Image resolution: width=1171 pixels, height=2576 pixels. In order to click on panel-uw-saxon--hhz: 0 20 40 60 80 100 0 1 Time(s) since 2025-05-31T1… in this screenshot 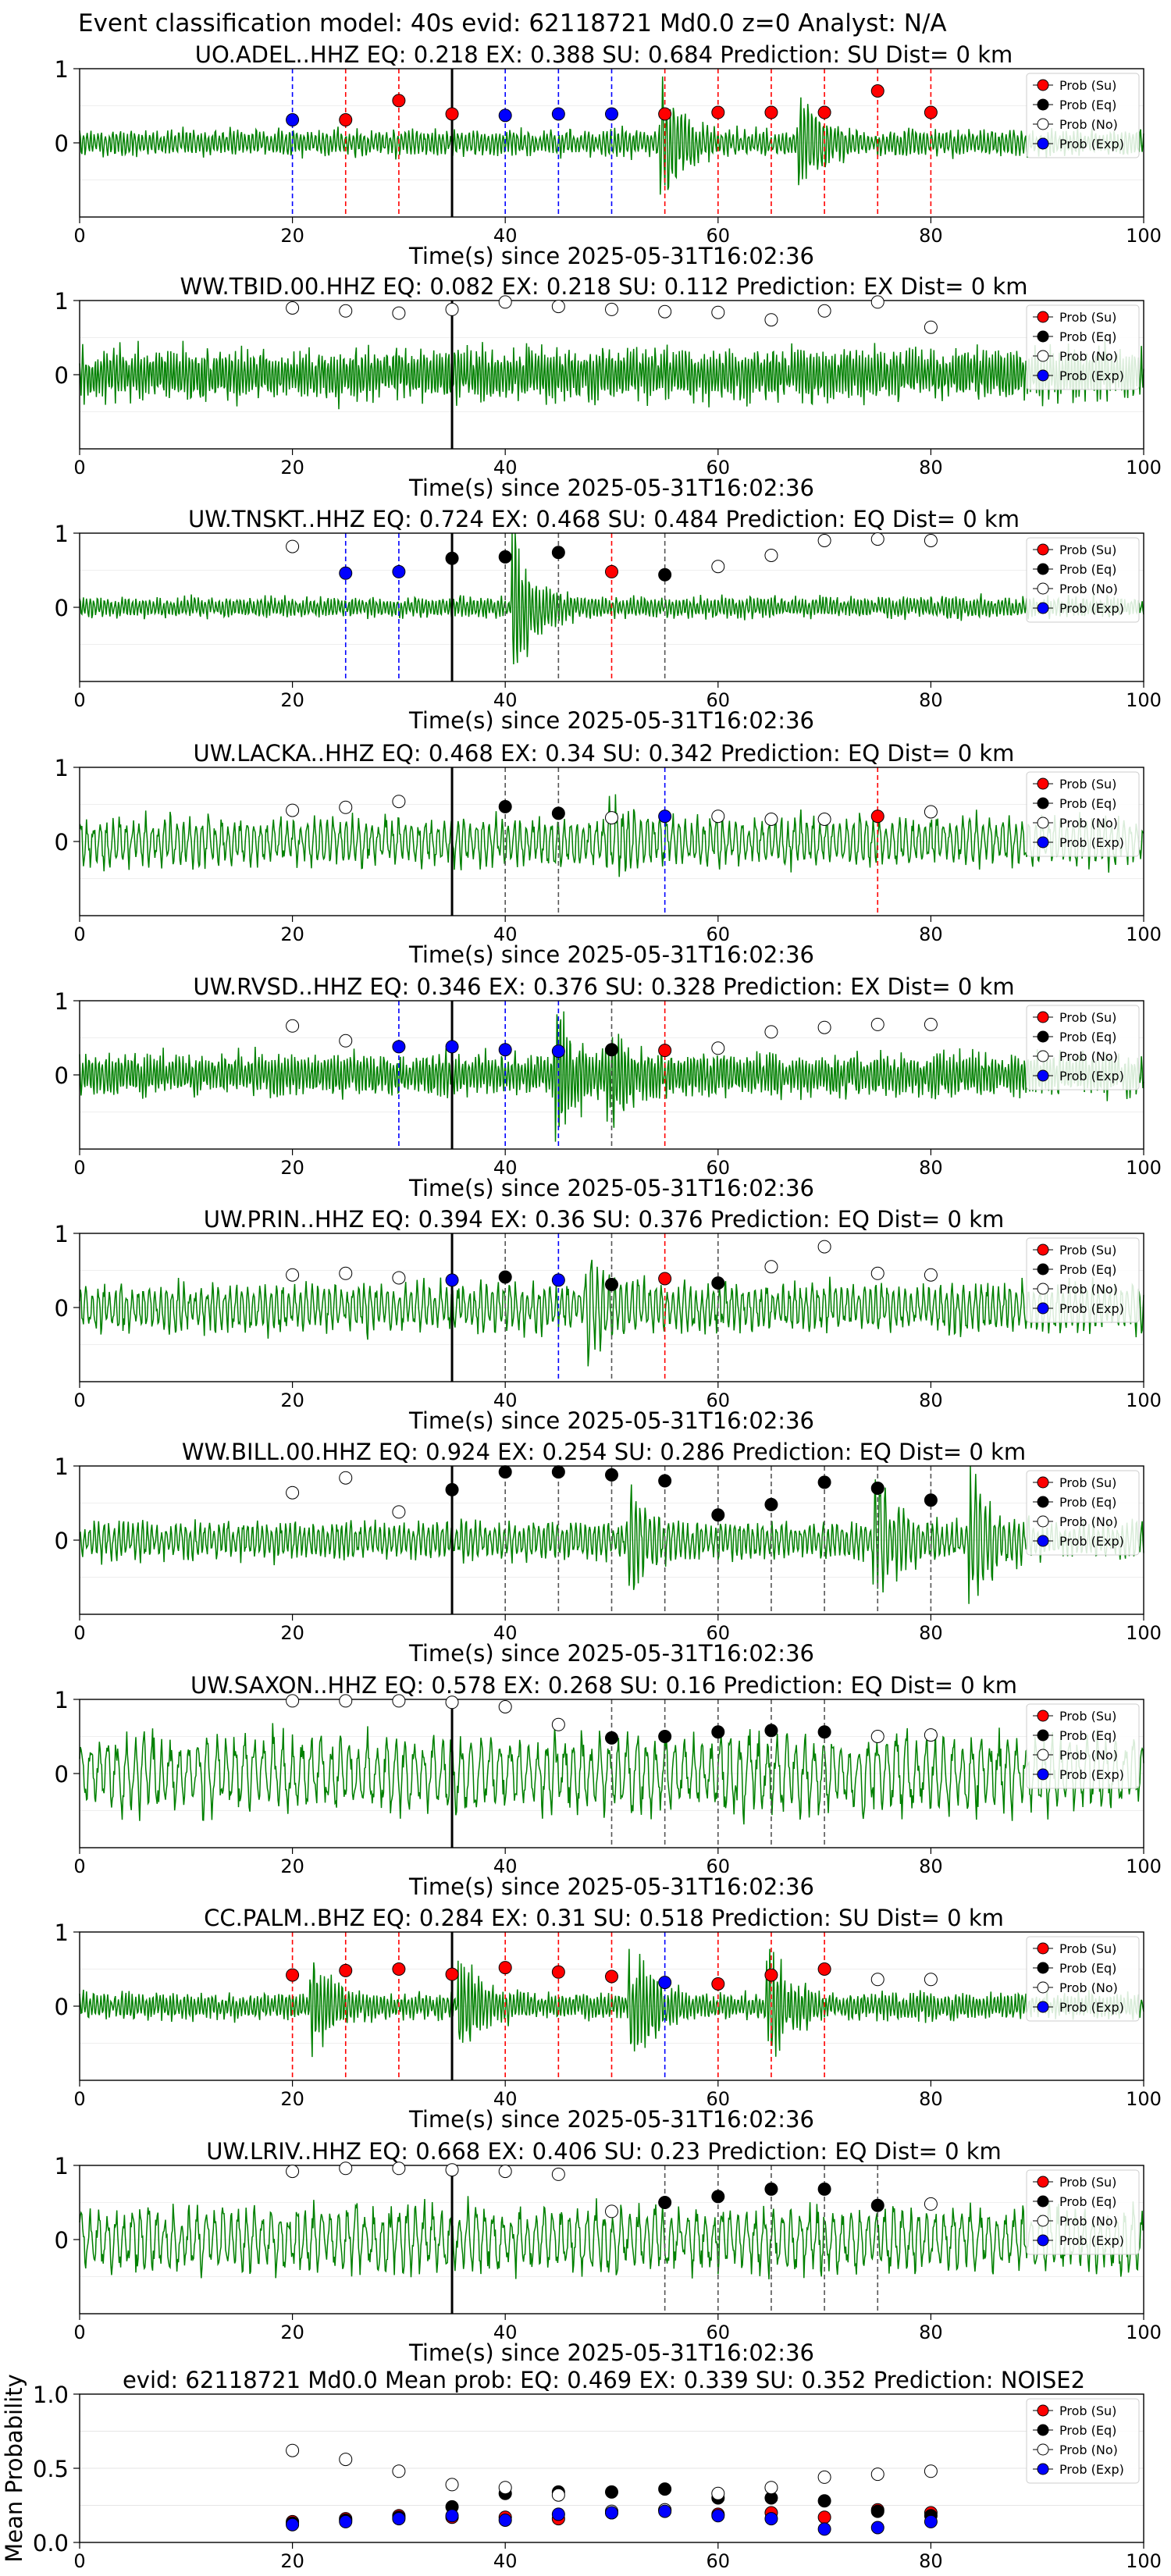, I will do `click(608, 1786)`.